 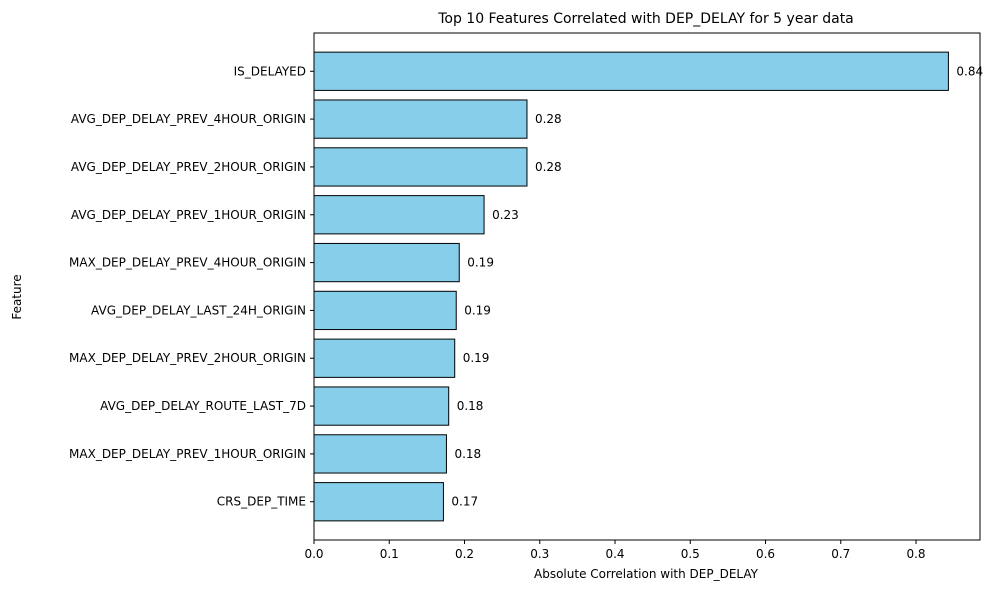 What do you see at coordinates (188, 167) in the screenshot?
I see `y-tick-label: AVG_DEP_DELAY_PREV_2HOUR_ORIGIN` at bounding box center [188, 167].